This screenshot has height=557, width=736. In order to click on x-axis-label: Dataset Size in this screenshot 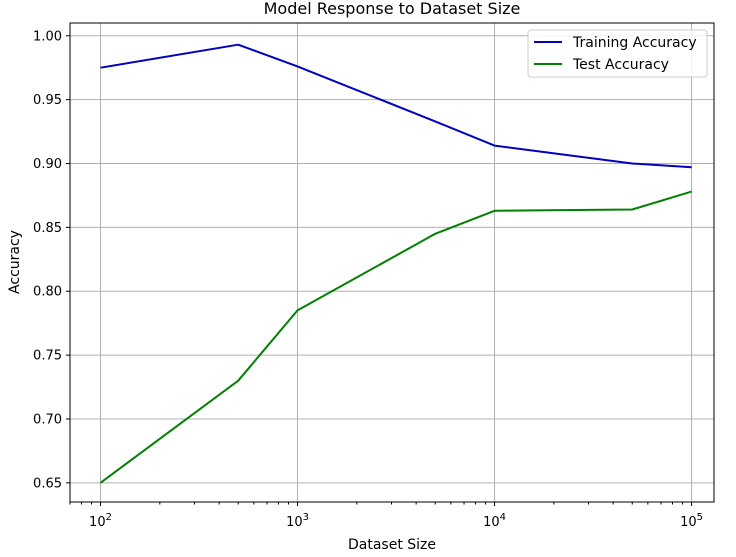, I will do `click(392, 545)`.